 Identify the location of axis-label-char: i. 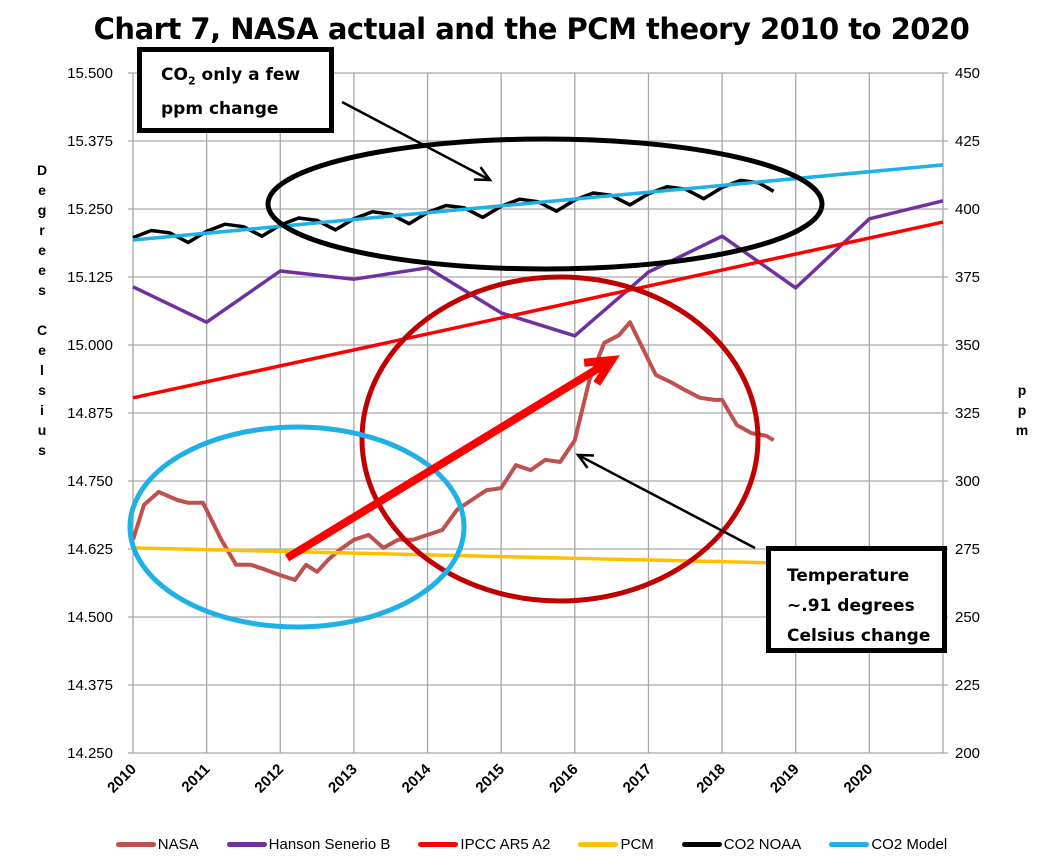
(42, 410).